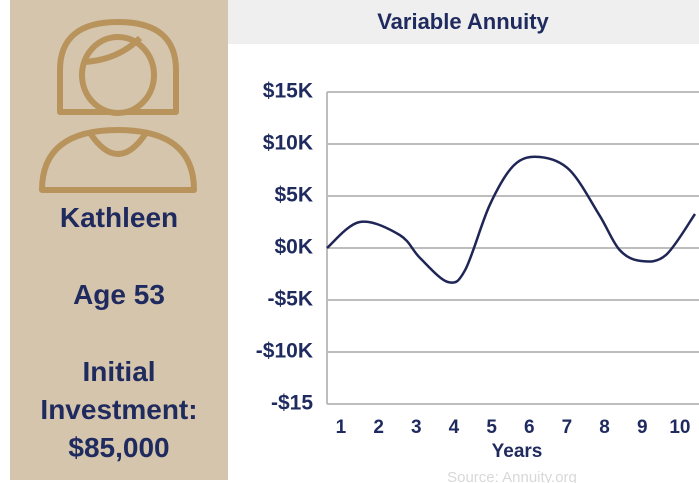 This screenshot has height=483, width=699. I want to click on x-tick-label: 8, so click(604, 427).